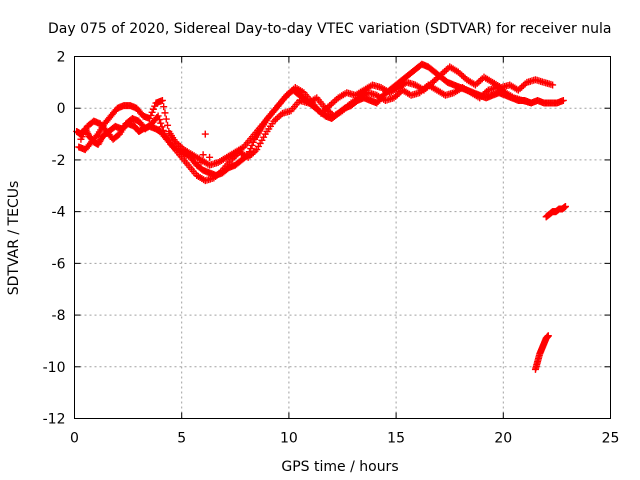 The height and width of the screenshot is (480, 640). Describe the element at coordinates (61, 58) in the screenshot. I see `y-tick-label: 2` at that location.